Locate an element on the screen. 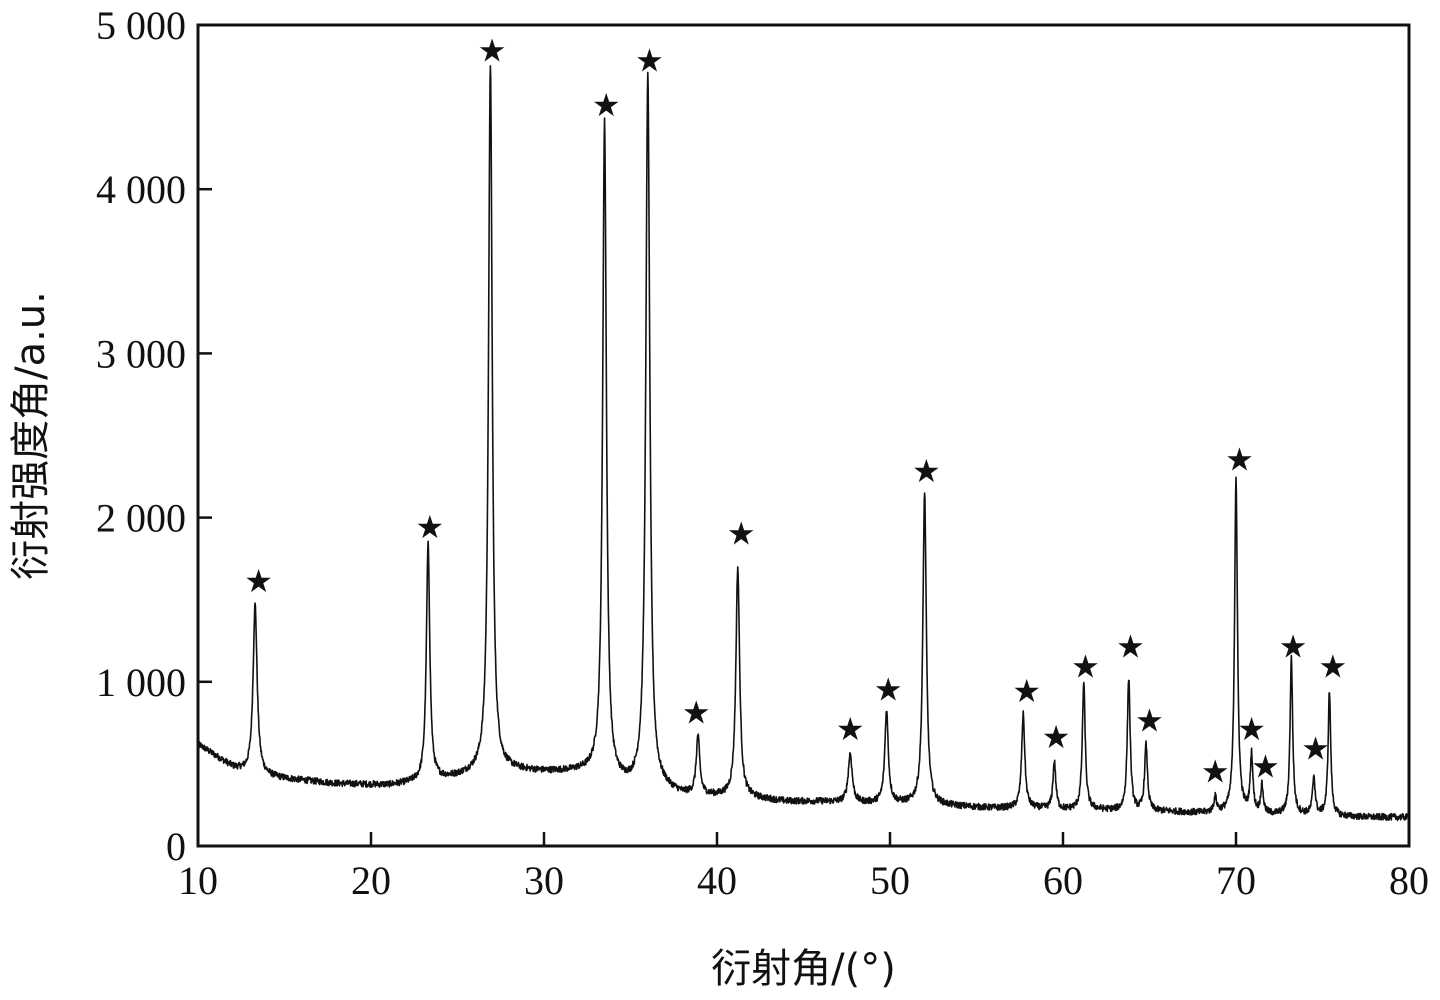  x-tick-label: 30 is located at coordinates (544, 880).